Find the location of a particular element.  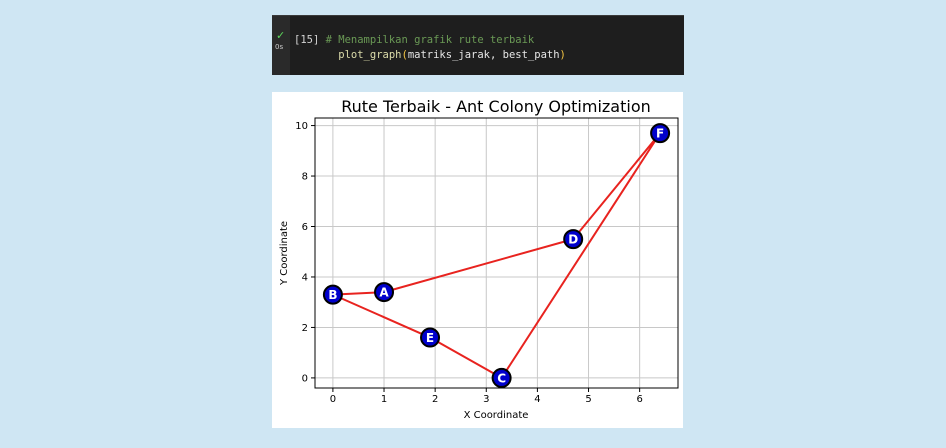

node-label: D is located at coordinates (573, 240).